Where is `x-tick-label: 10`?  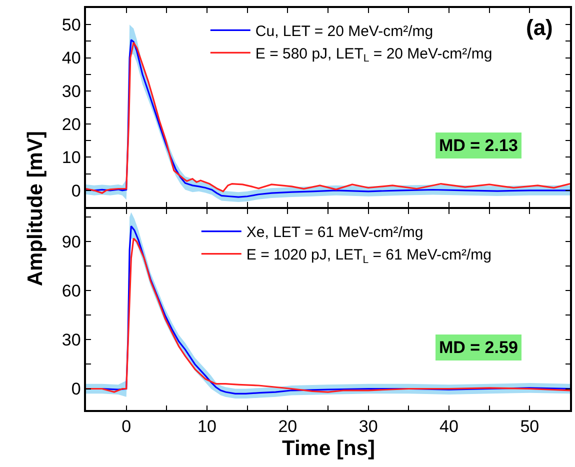
x-tick-label: 10 is located at coordinates (207, 426).